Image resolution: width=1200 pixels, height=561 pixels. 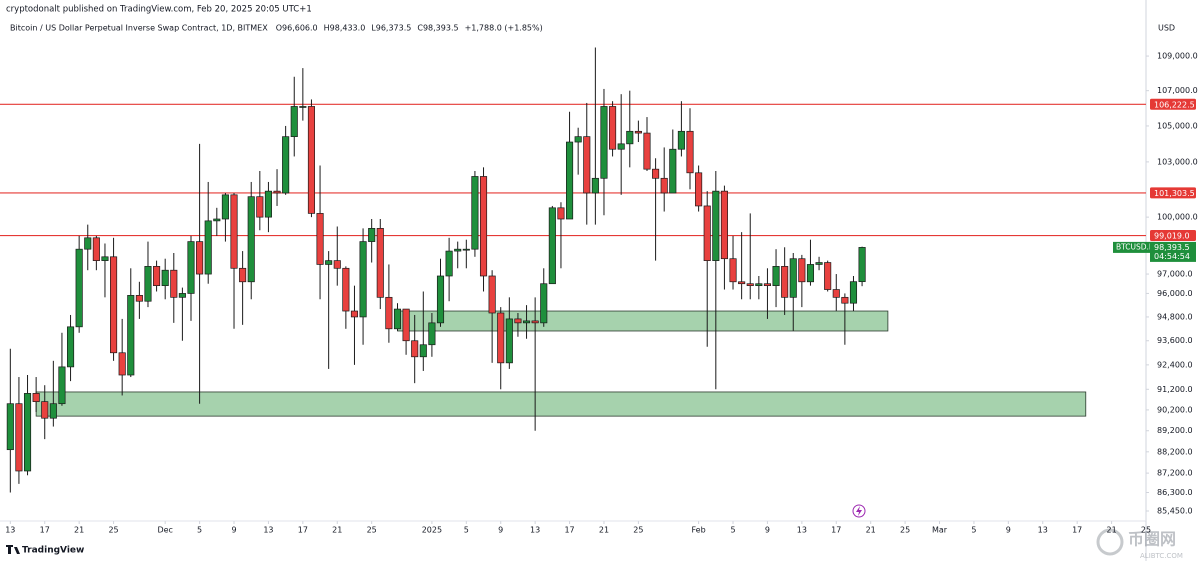 What do you see at coordinates (1172, 256) in the screenshot?
I see `price-tag-countdown: 04:54:54` at bounding box center [1172, 256].